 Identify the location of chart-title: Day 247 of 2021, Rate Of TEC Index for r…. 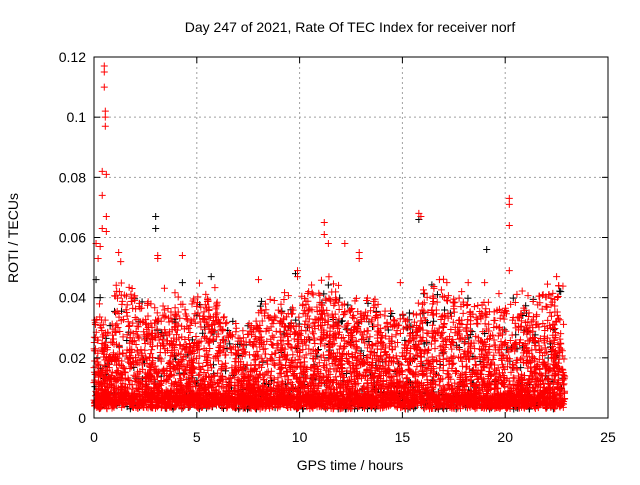
(350, 27).